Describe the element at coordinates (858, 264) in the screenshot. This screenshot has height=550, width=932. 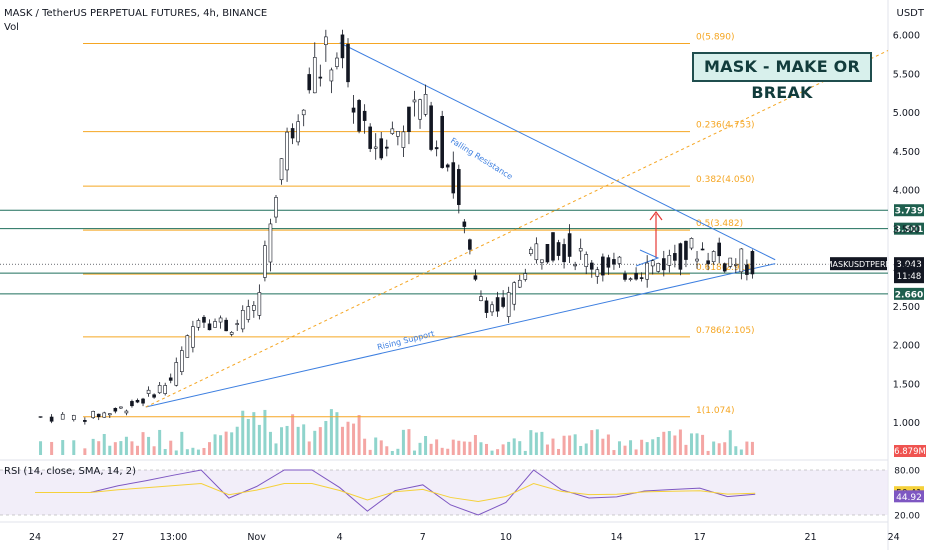
I see `symbol-badge` at that location.